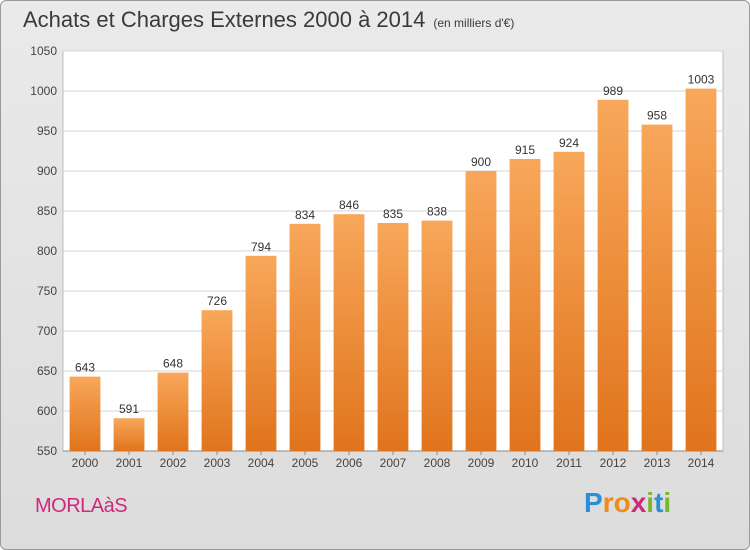  I want to click on data-label: 989, so click(613, 91).